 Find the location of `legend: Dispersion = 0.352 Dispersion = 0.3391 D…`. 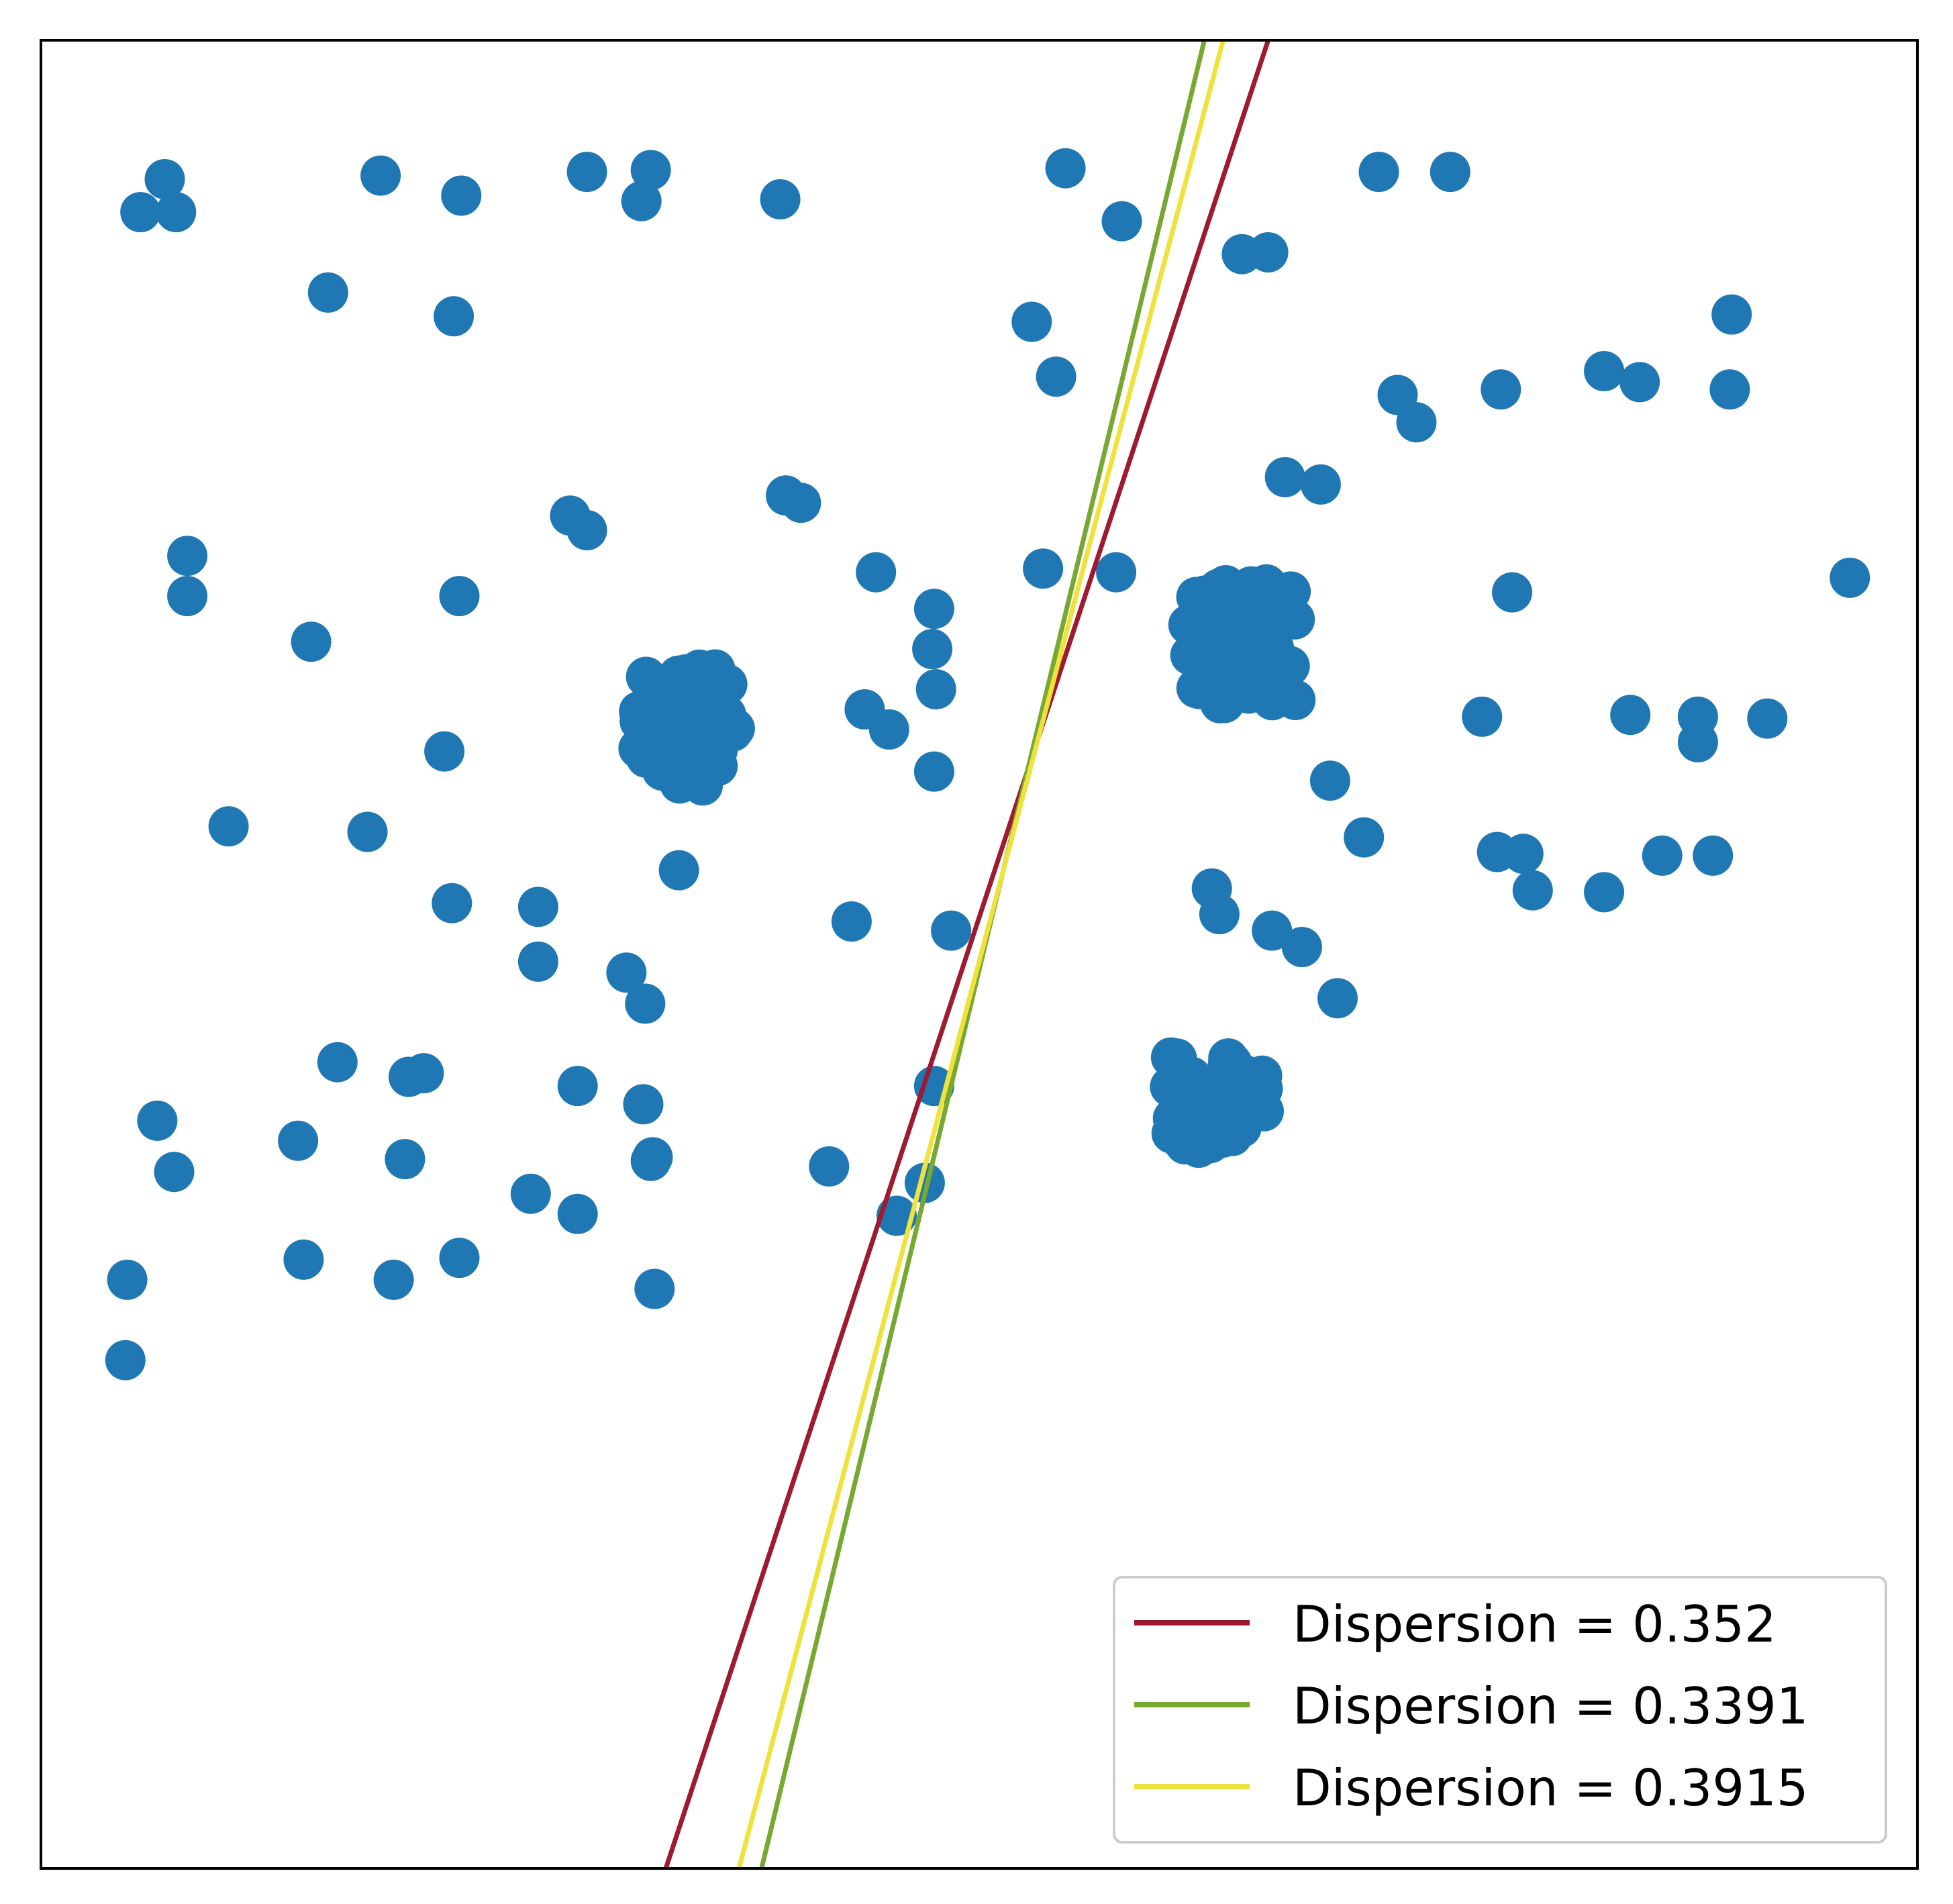

legend: Dispersion = 0.352 Dispersion = 0.3391 D… is located at coordinates (1500, 1710).